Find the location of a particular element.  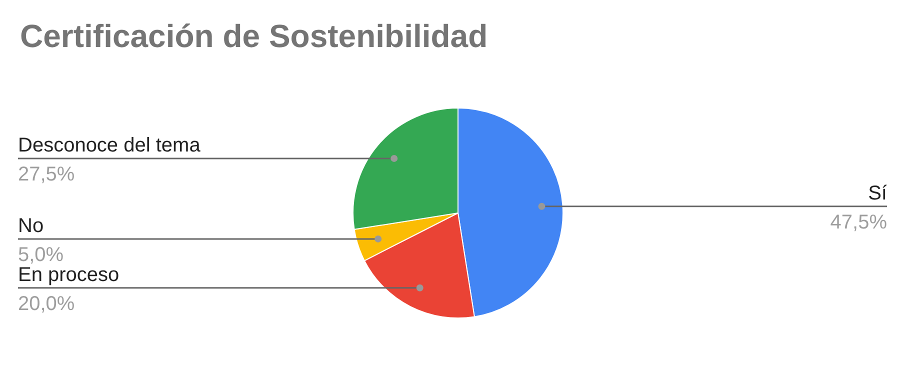

slice-label: En proceso is located at coordinates (69, 275).